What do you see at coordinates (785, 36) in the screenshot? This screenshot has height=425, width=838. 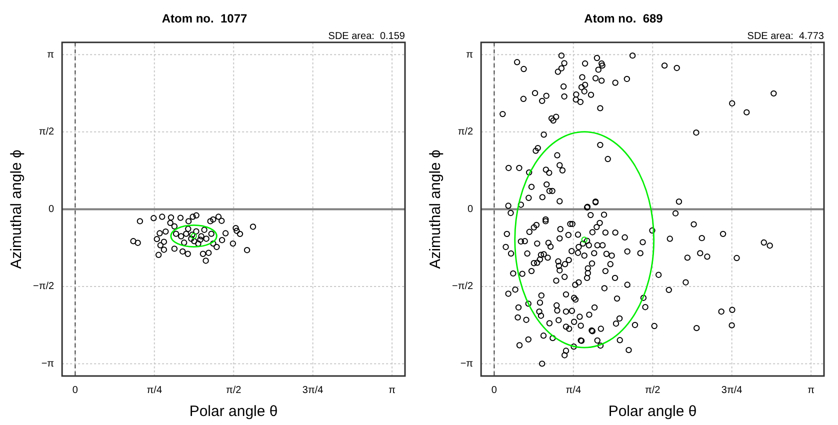 I see `text: SDE area: 4.773` at bounding box center [785, 36].